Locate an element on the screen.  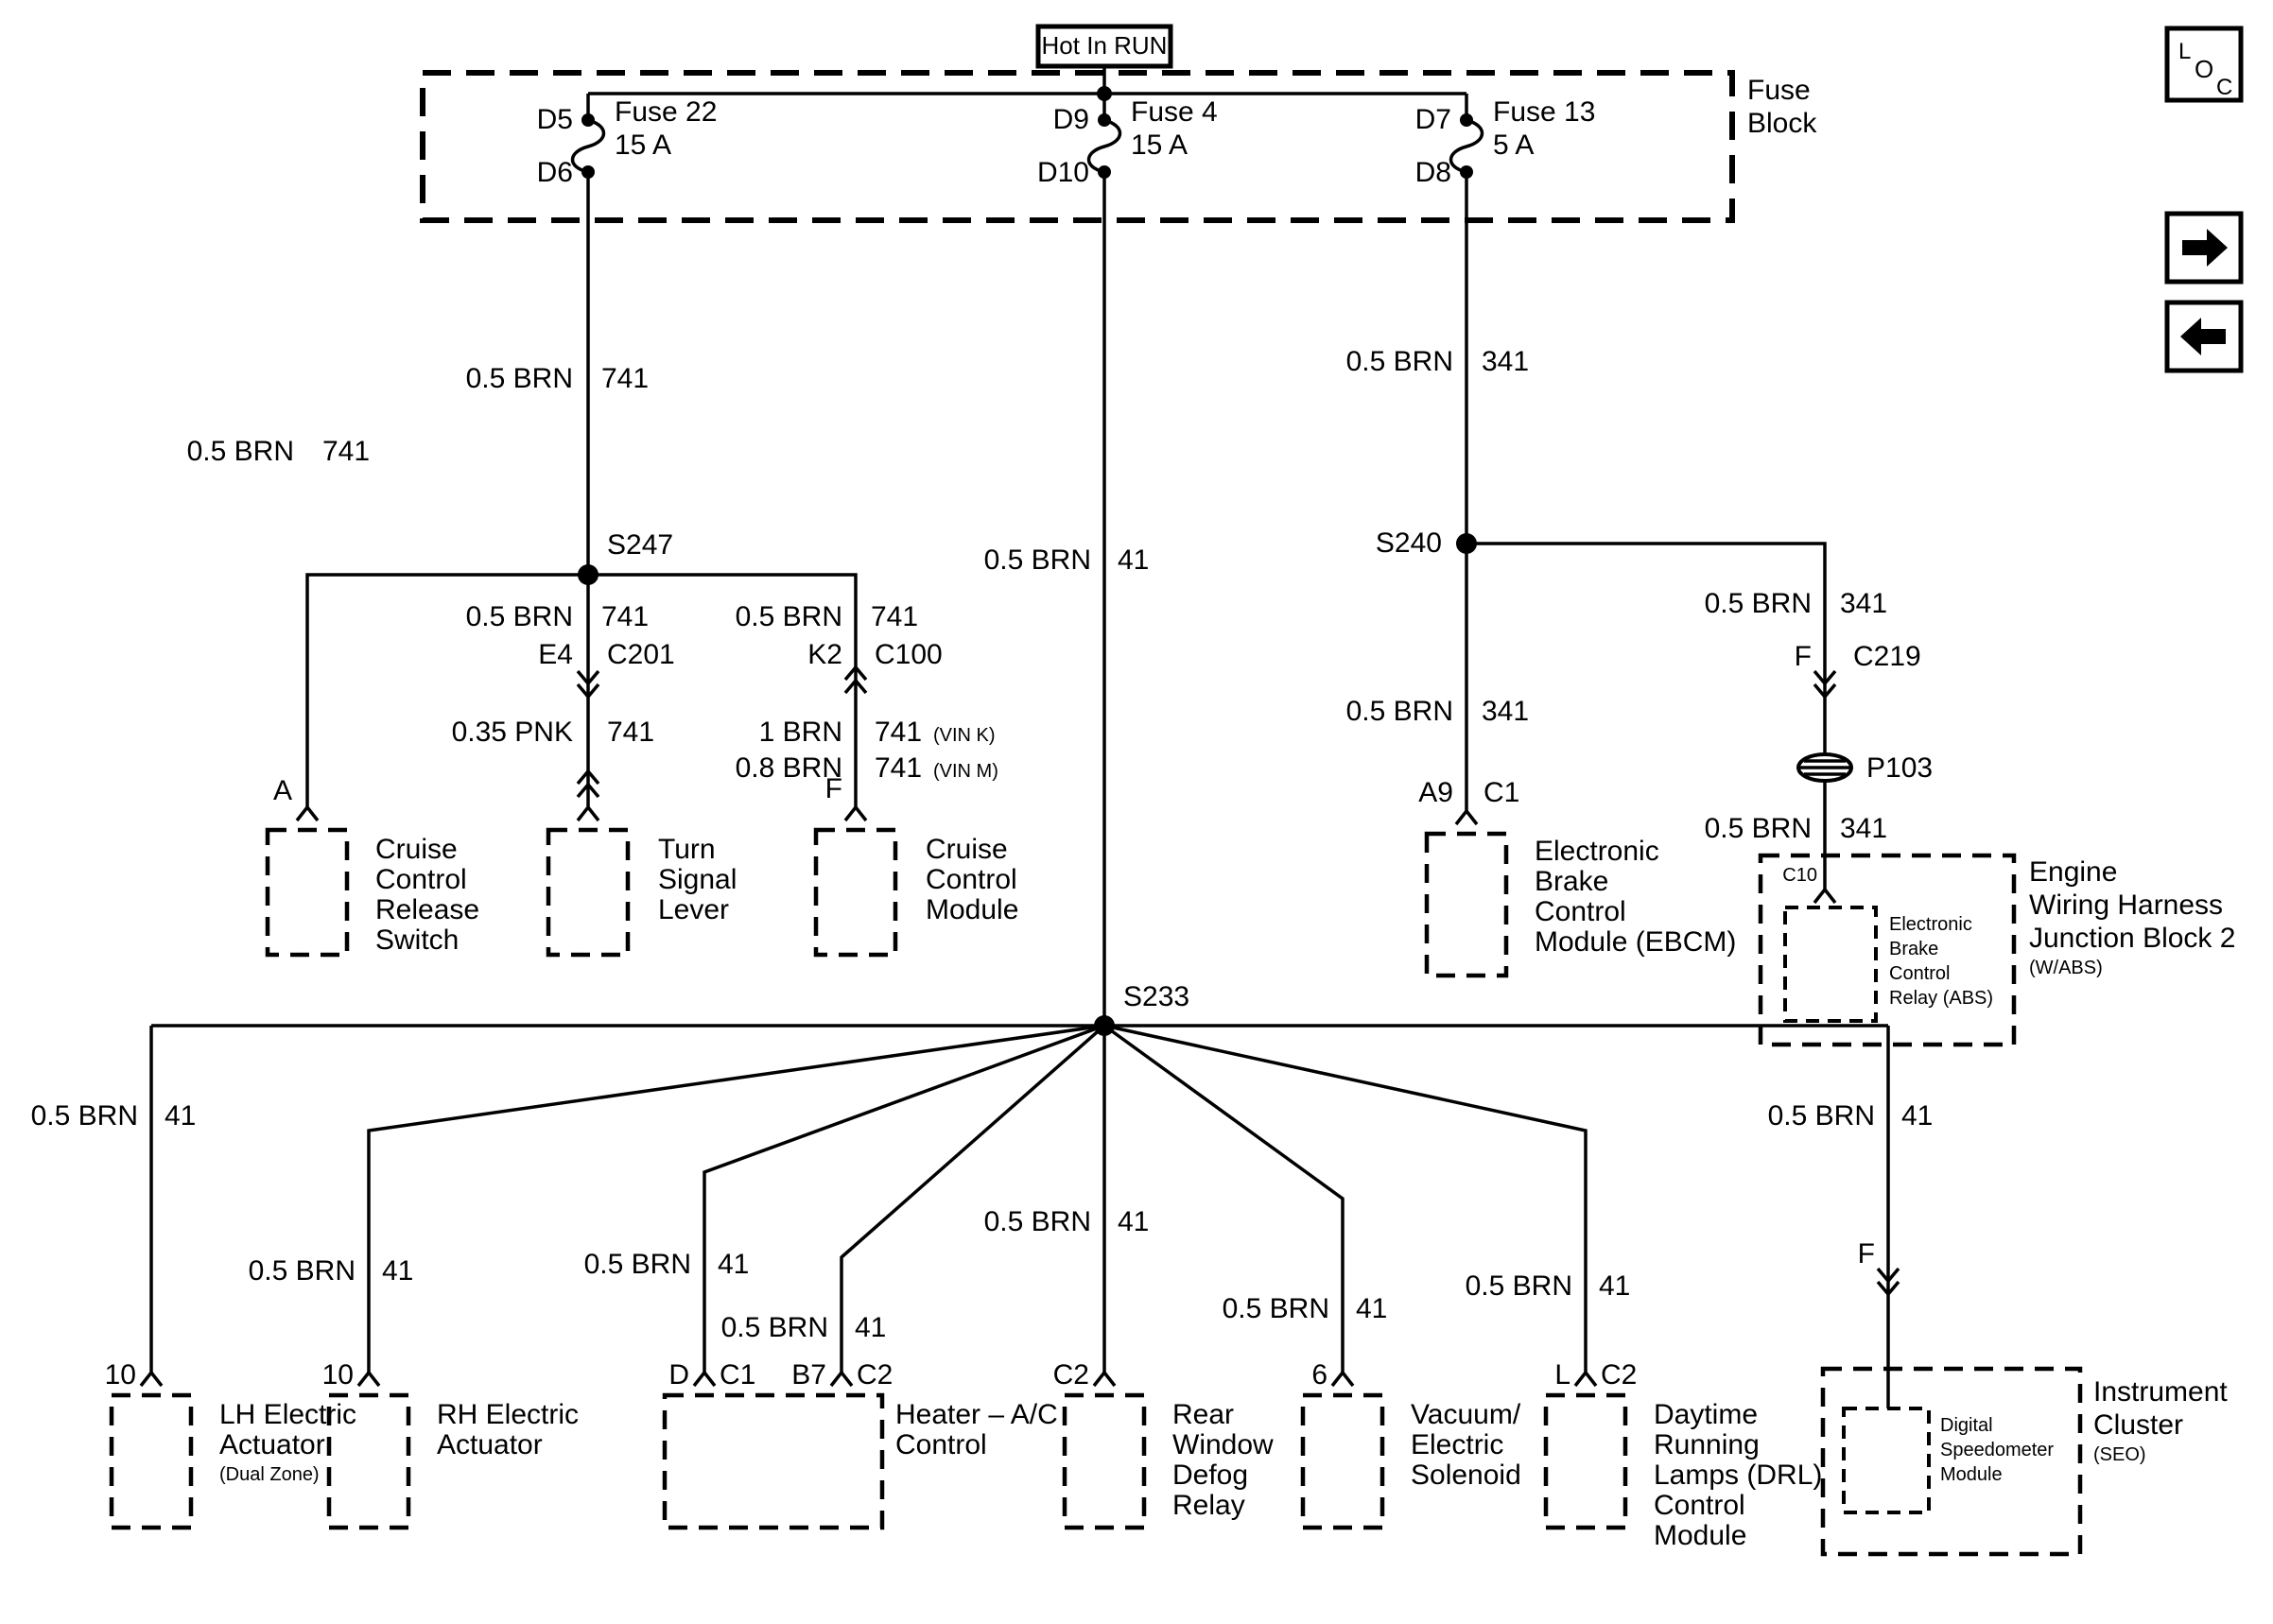
wire-rh-actuator is located at coordinates (736, 1198).